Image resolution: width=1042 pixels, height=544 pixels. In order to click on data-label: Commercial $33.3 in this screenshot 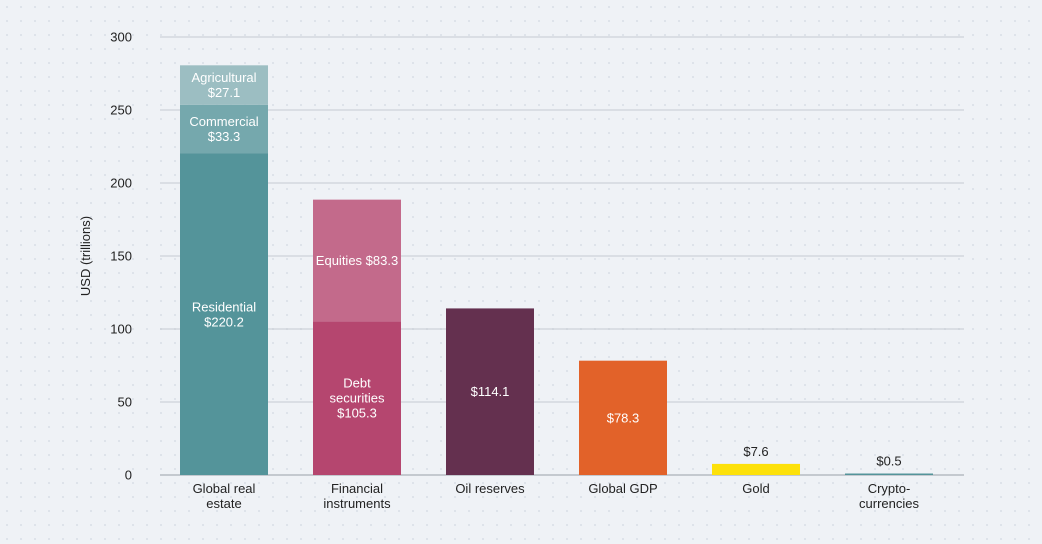, I will do `click(223, 129)`.